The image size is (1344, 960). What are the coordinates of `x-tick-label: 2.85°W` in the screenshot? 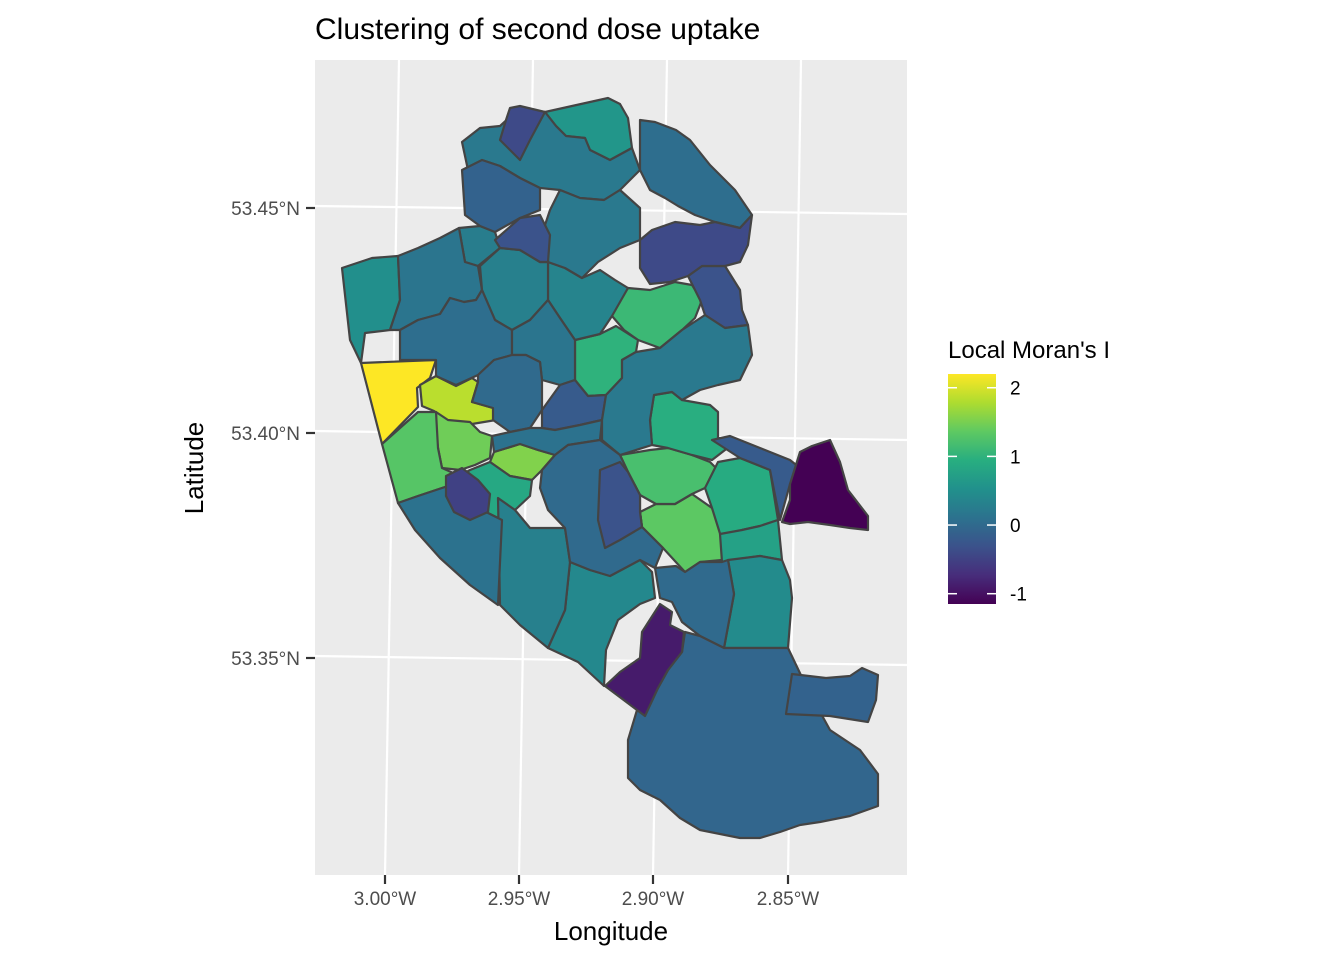 It's located at (788, 899).